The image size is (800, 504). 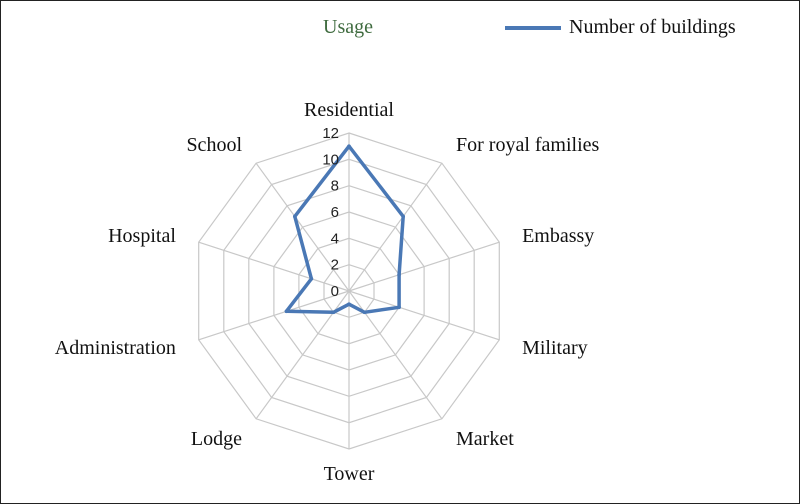 I want to click on radial-tick-label: 6, so click(x=335, y=212).